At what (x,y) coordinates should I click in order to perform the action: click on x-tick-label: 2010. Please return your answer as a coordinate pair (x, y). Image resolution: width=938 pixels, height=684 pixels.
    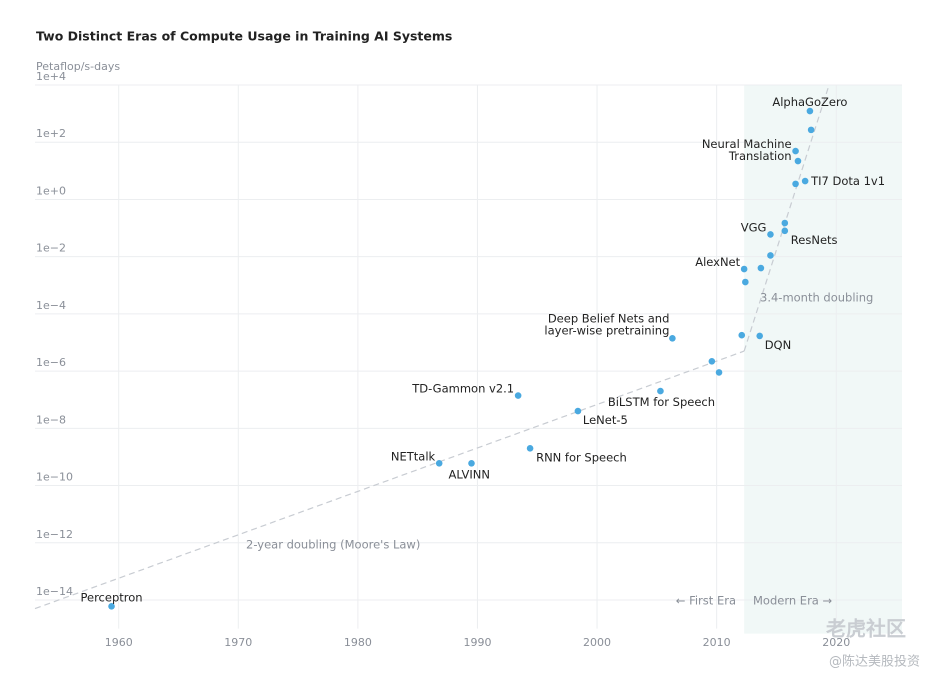
    Looking at the image, I should click on (717, 642).